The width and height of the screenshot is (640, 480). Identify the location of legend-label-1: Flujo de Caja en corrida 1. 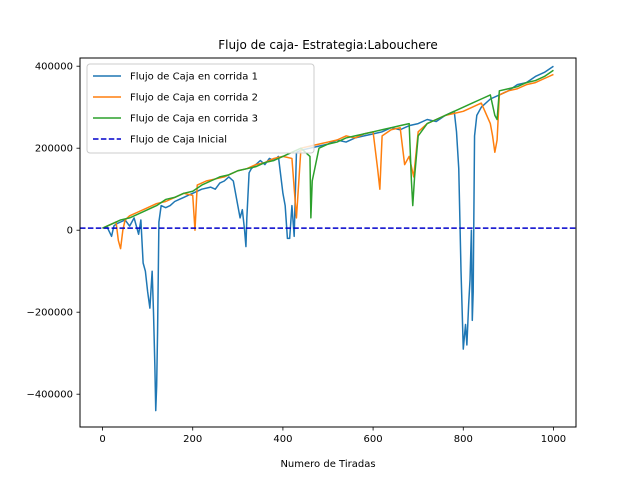
(194, 77).